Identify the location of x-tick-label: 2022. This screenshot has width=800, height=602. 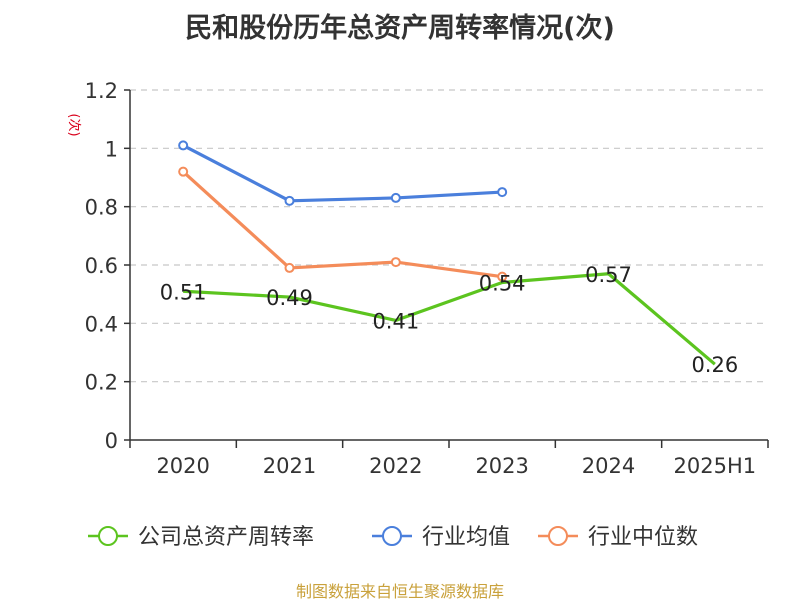
(395, 466).